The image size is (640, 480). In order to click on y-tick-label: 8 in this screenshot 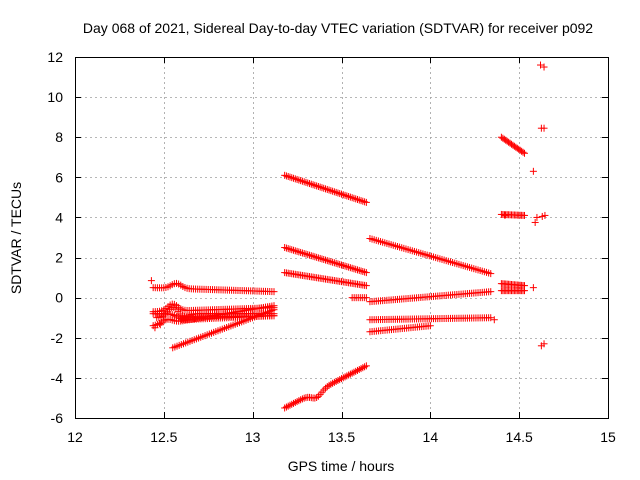, I will do `click(59, 137)`.